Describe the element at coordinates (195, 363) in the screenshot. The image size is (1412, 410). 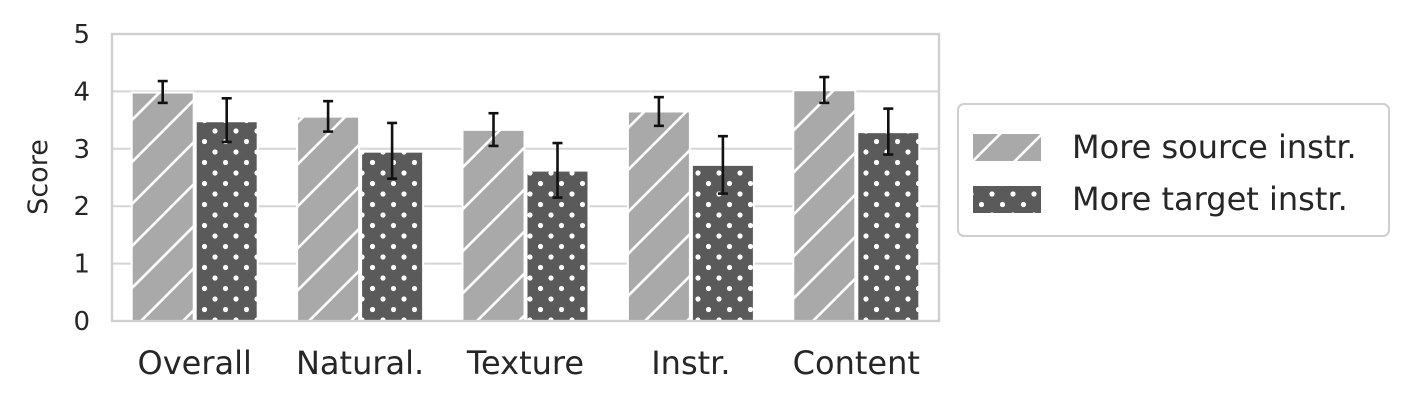
I see `x-tick-label: Overall` at that location.